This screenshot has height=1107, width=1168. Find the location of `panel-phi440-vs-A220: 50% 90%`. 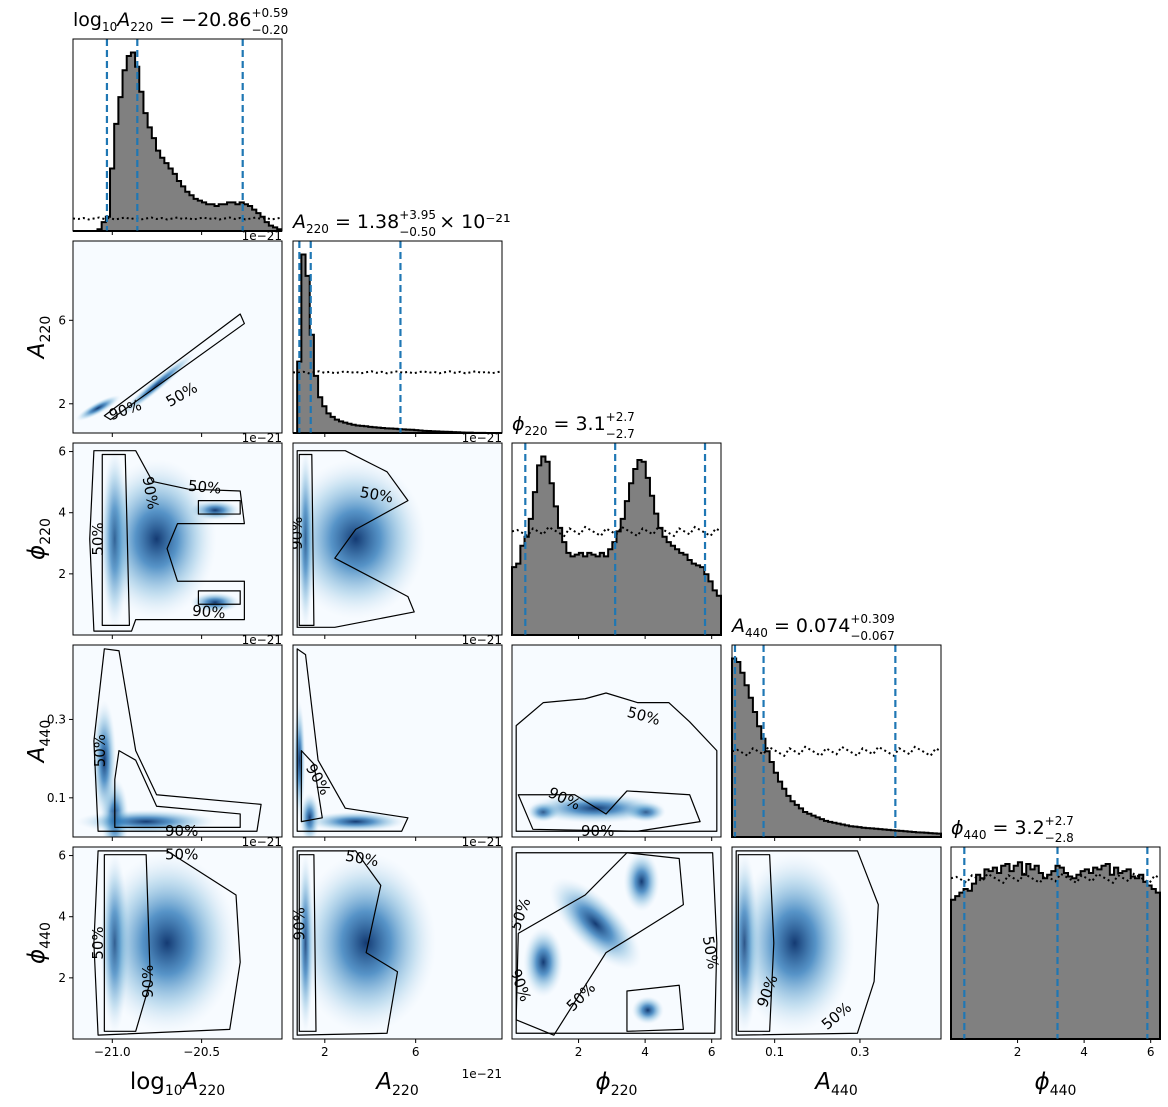

panel-phi440-vs-A220: 50% 90% is located at coordinates (396, 944).